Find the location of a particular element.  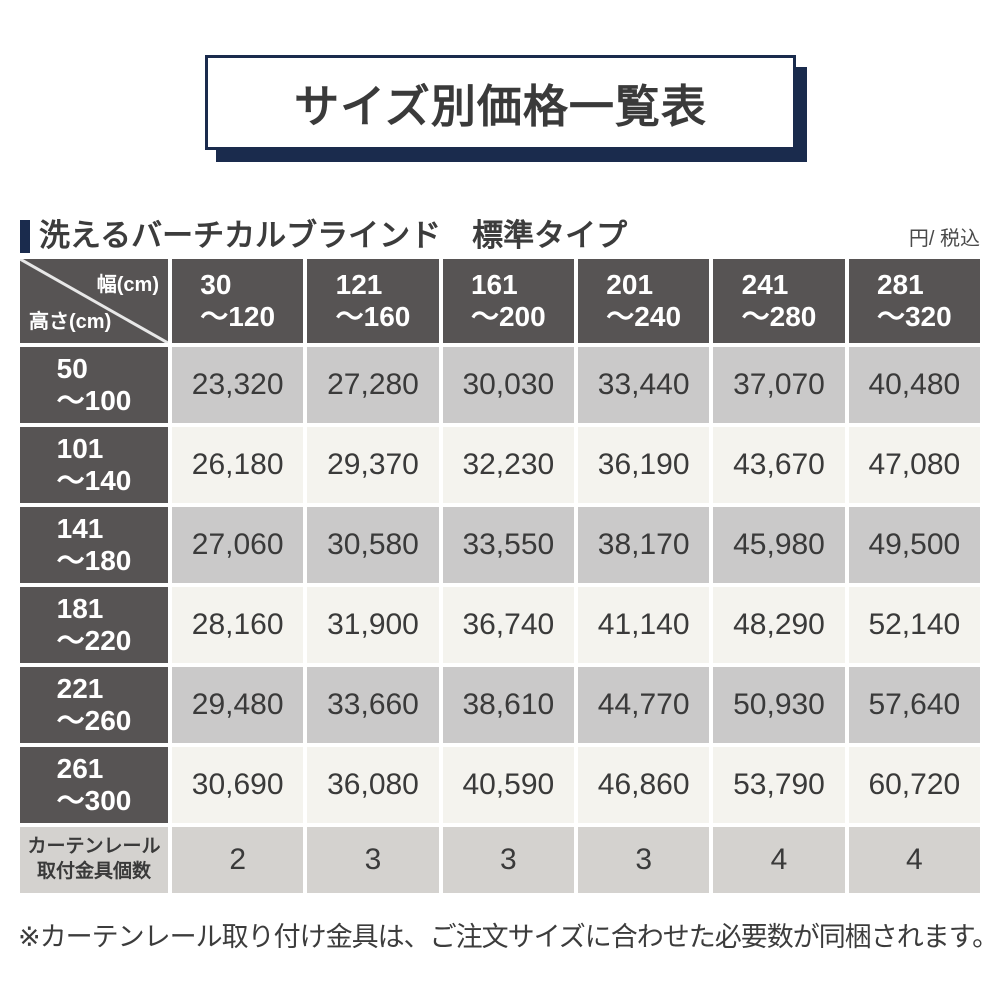

price-cell: 48,290 is located at coordinates (779, 625).